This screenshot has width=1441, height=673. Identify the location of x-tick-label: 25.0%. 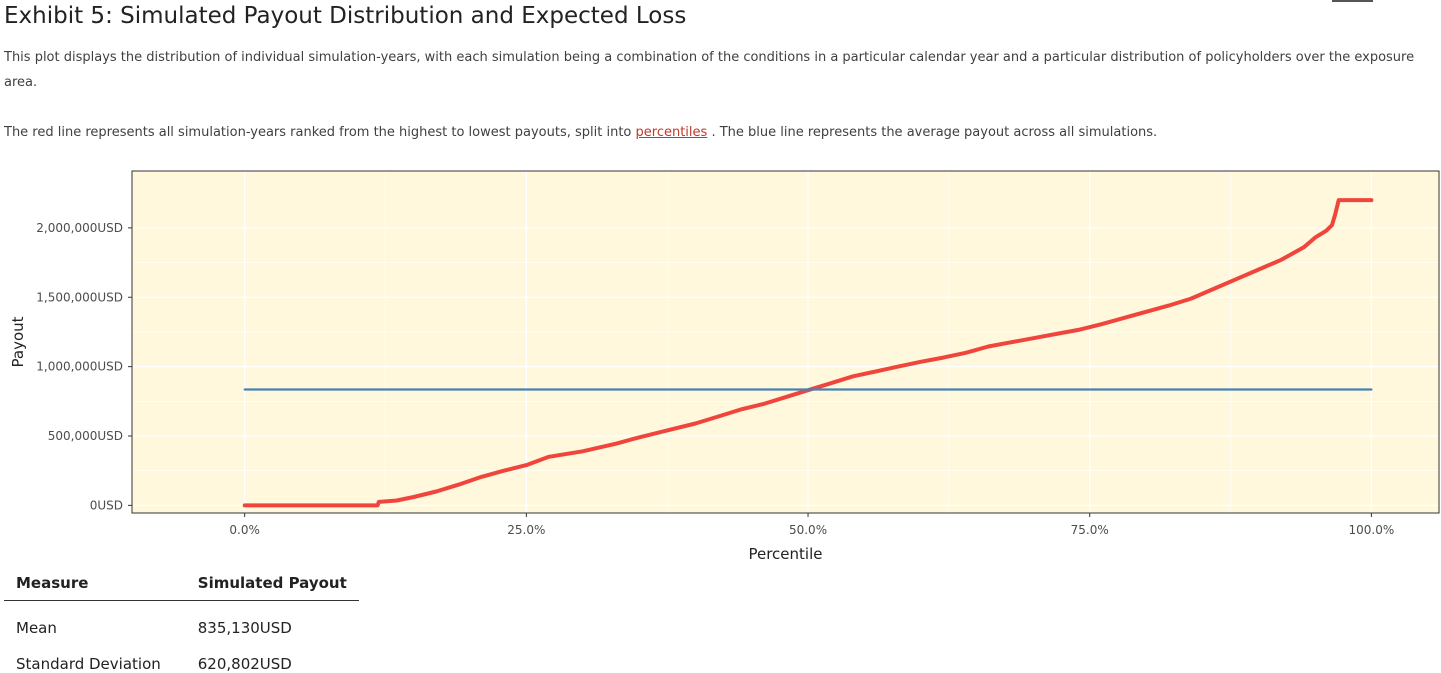
(526, 530).